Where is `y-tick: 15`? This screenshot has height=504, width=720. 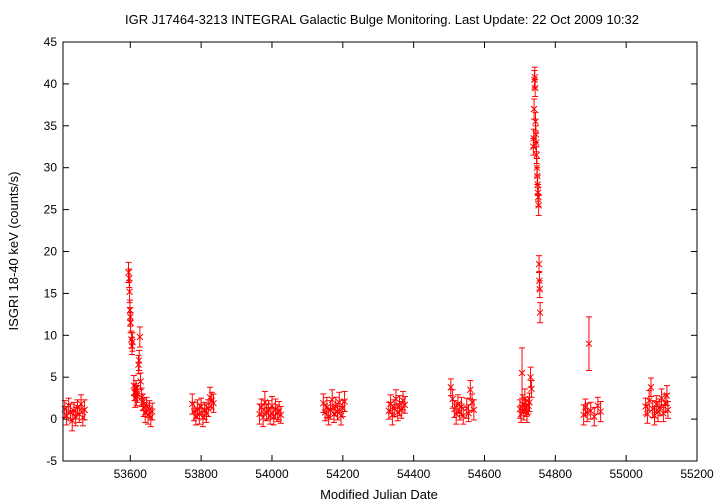 y-tick: 15 is located at coordinates (370, 293).